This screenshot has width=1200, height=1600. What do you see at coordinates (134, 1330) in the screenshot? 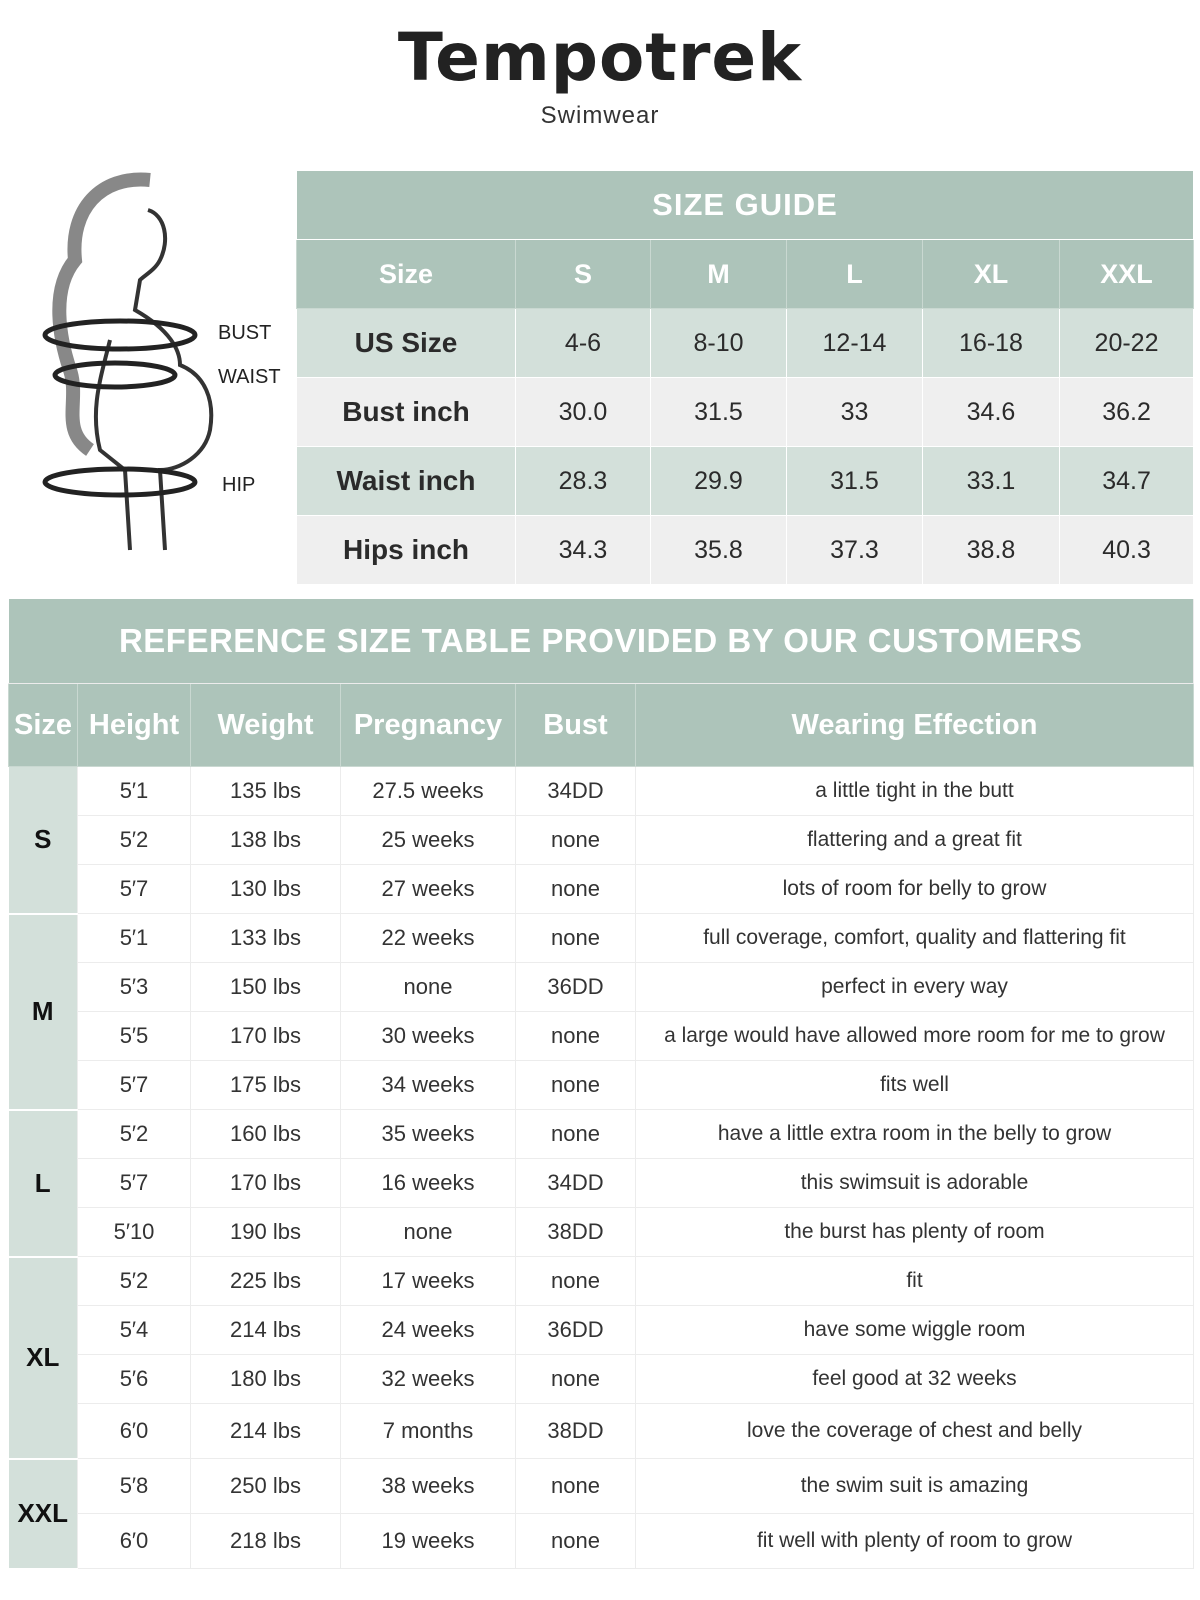
I see `height-cell: 5′4` at bounding box center [134, 1330].